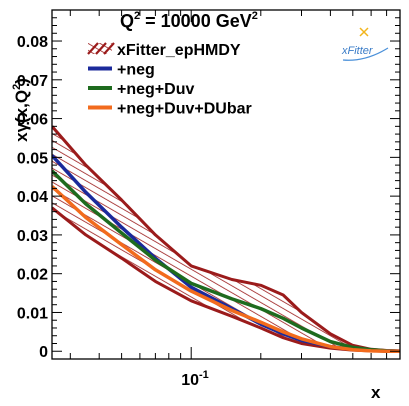 Image resolution: width=409 pixels, height=406 pixels. I want to click on y-tick-label: 0.04, so click(32, 197).